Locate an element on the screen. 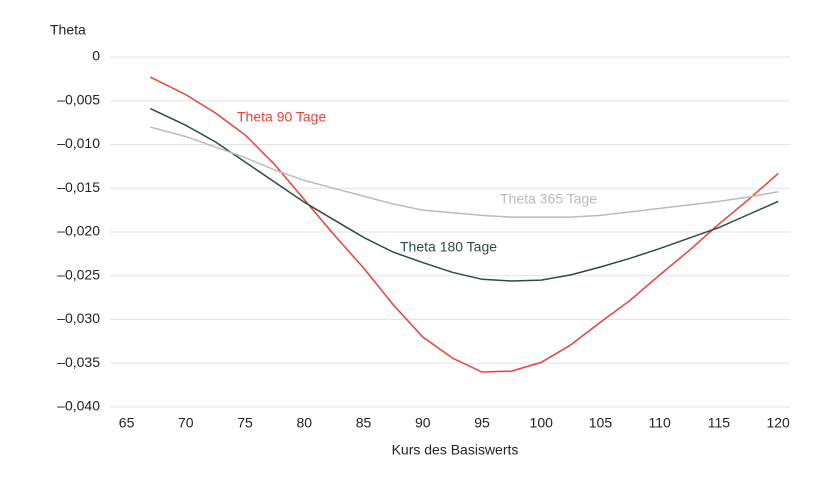 The width and height of the screenshot is (840, 481). y-tick-label: –0,040 is located at coordinates (78, 406).